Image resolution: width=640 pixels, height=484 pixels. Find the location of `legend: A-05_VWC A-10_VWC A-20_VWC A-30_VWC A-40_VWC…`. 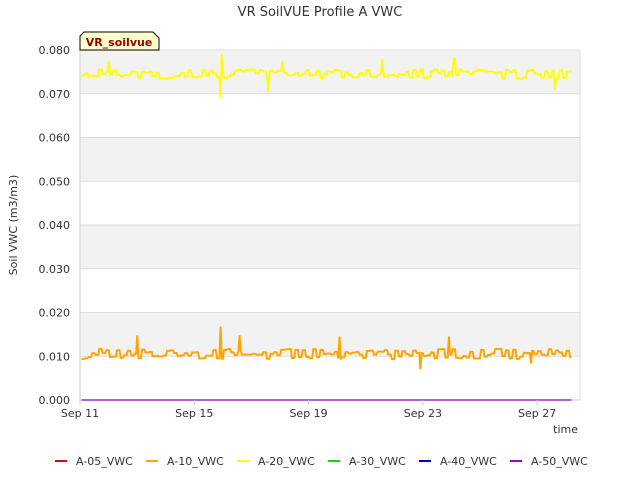

legend: A-05_VWC A-10_VWC A-20_VWC A-30_VWC A-40_VWC… is located at coordinates (321, 461).